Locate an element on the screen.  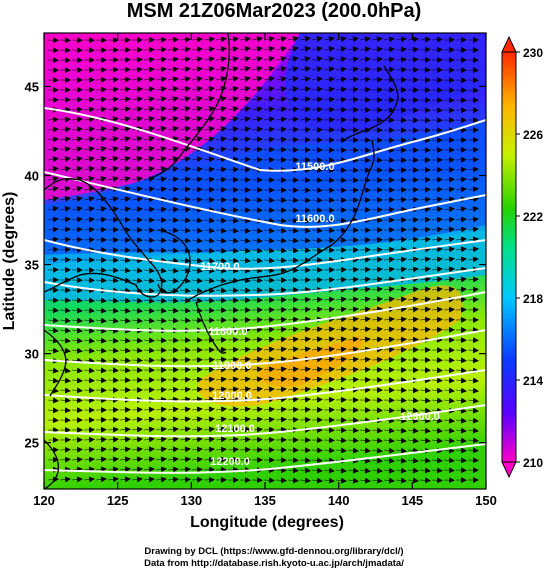
x-axis-label: Longitude (degrees) is located at coordinates (267, 522).